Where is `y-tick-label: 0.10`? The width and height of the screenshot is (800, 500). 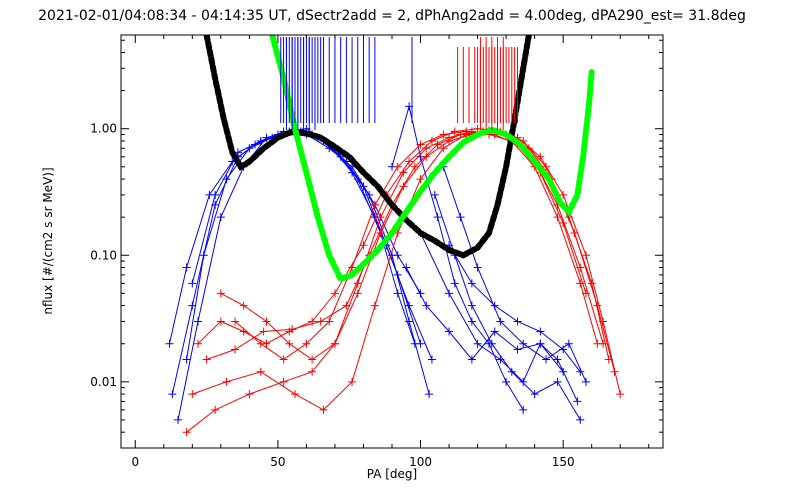 y-tick-label: 0.10 is located at coordinates (103, 255).